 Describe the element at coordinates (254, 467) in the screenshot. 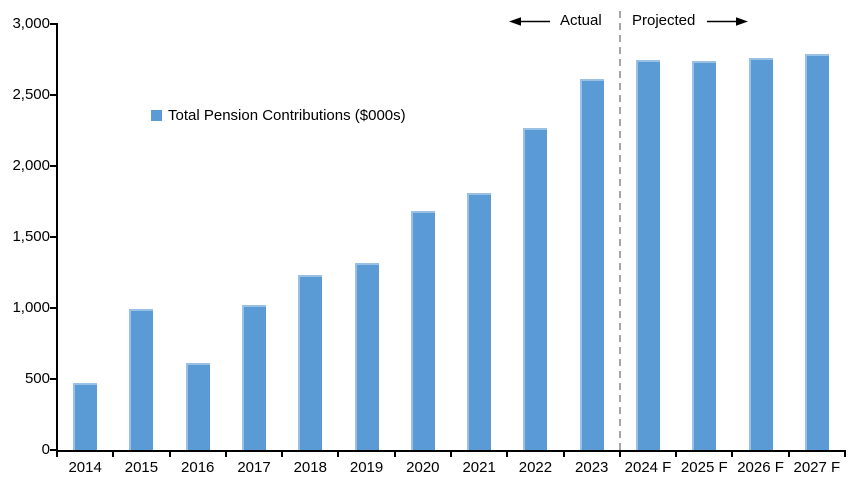

I see `x-tick-label: 2017` at that location.